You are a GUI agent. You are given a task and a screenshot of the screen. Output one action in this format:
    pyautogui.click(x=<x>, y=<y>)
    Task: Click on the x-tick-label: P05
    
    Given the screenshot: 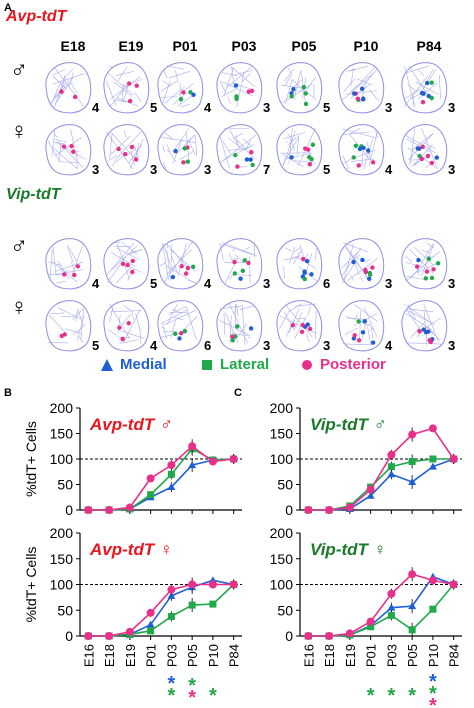 What is the action you would take?
    pyautogui.click(x=192, y=655)
    